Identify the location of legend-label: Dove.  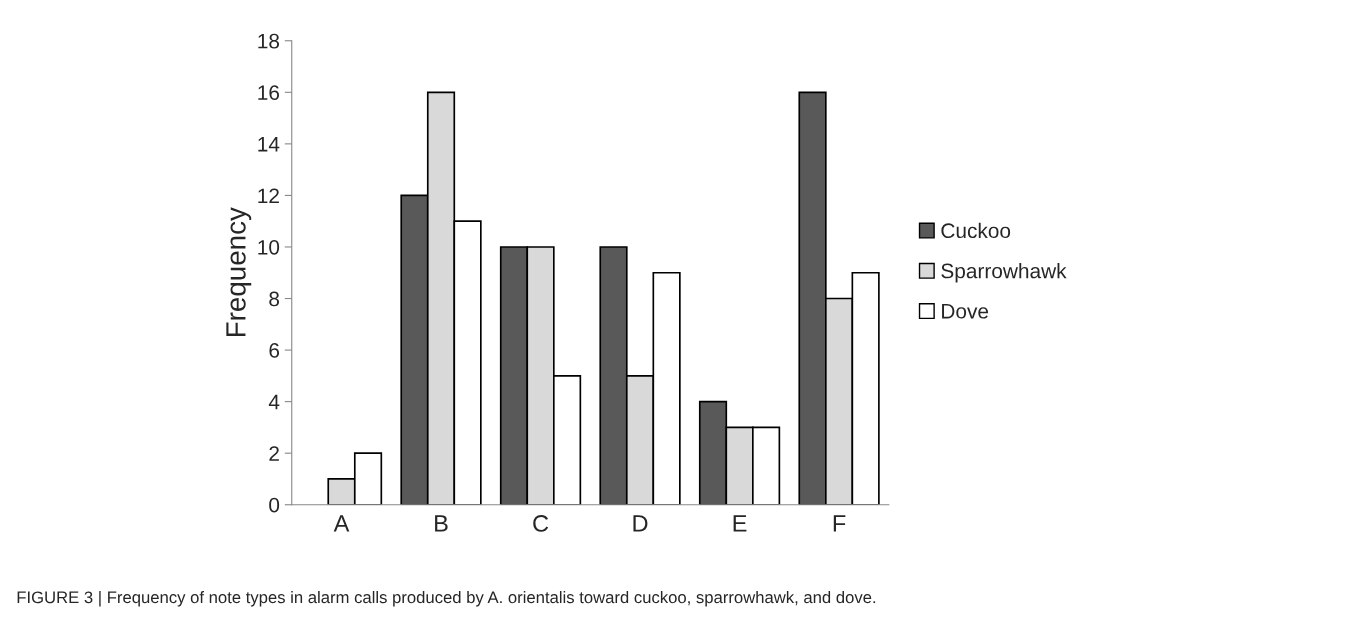
(965, 311).